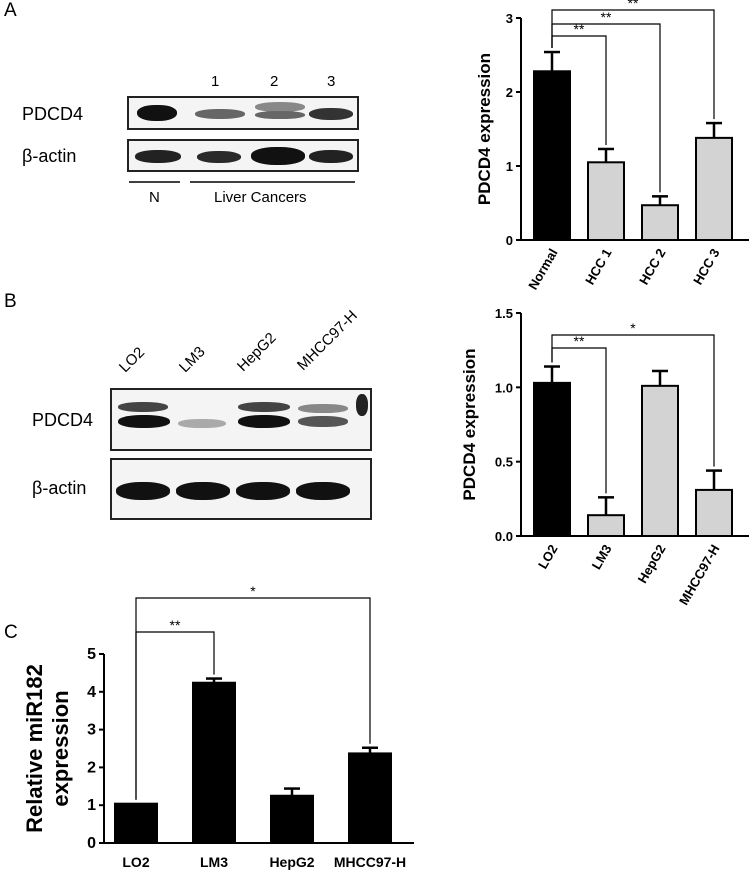 This screenshot has height=877, width=750. What do you see at coordinates (91, 692) in the screenshot?
I see `y-tick-label: 4` at bounding box center [91, 692].